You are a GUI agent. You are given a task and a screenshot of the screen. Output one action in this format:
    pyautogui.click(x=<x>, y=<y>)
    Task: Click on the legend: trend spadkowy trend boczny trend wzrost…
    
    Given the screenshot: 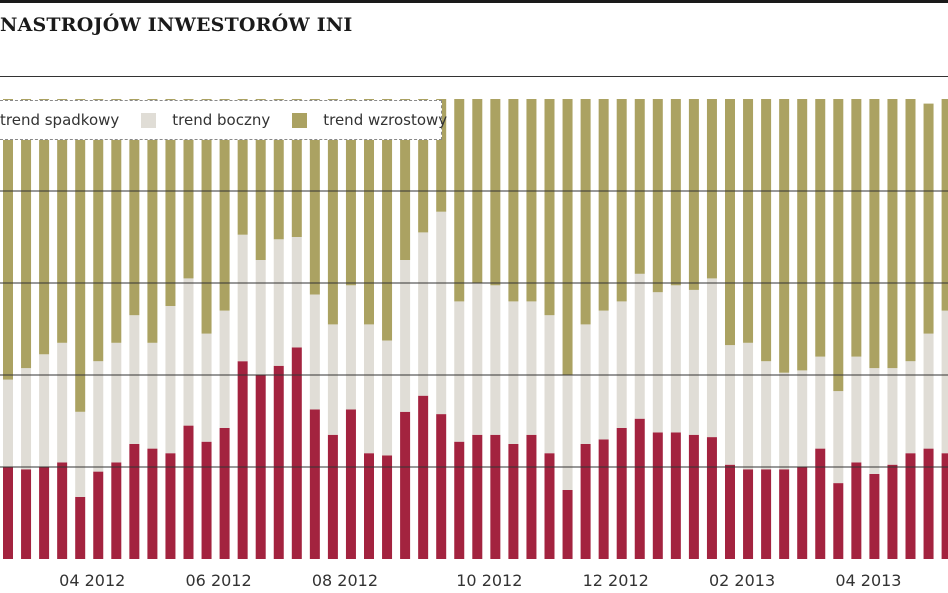 What is the action you would take?
    pyautogui.click(x=223, y=120)
    